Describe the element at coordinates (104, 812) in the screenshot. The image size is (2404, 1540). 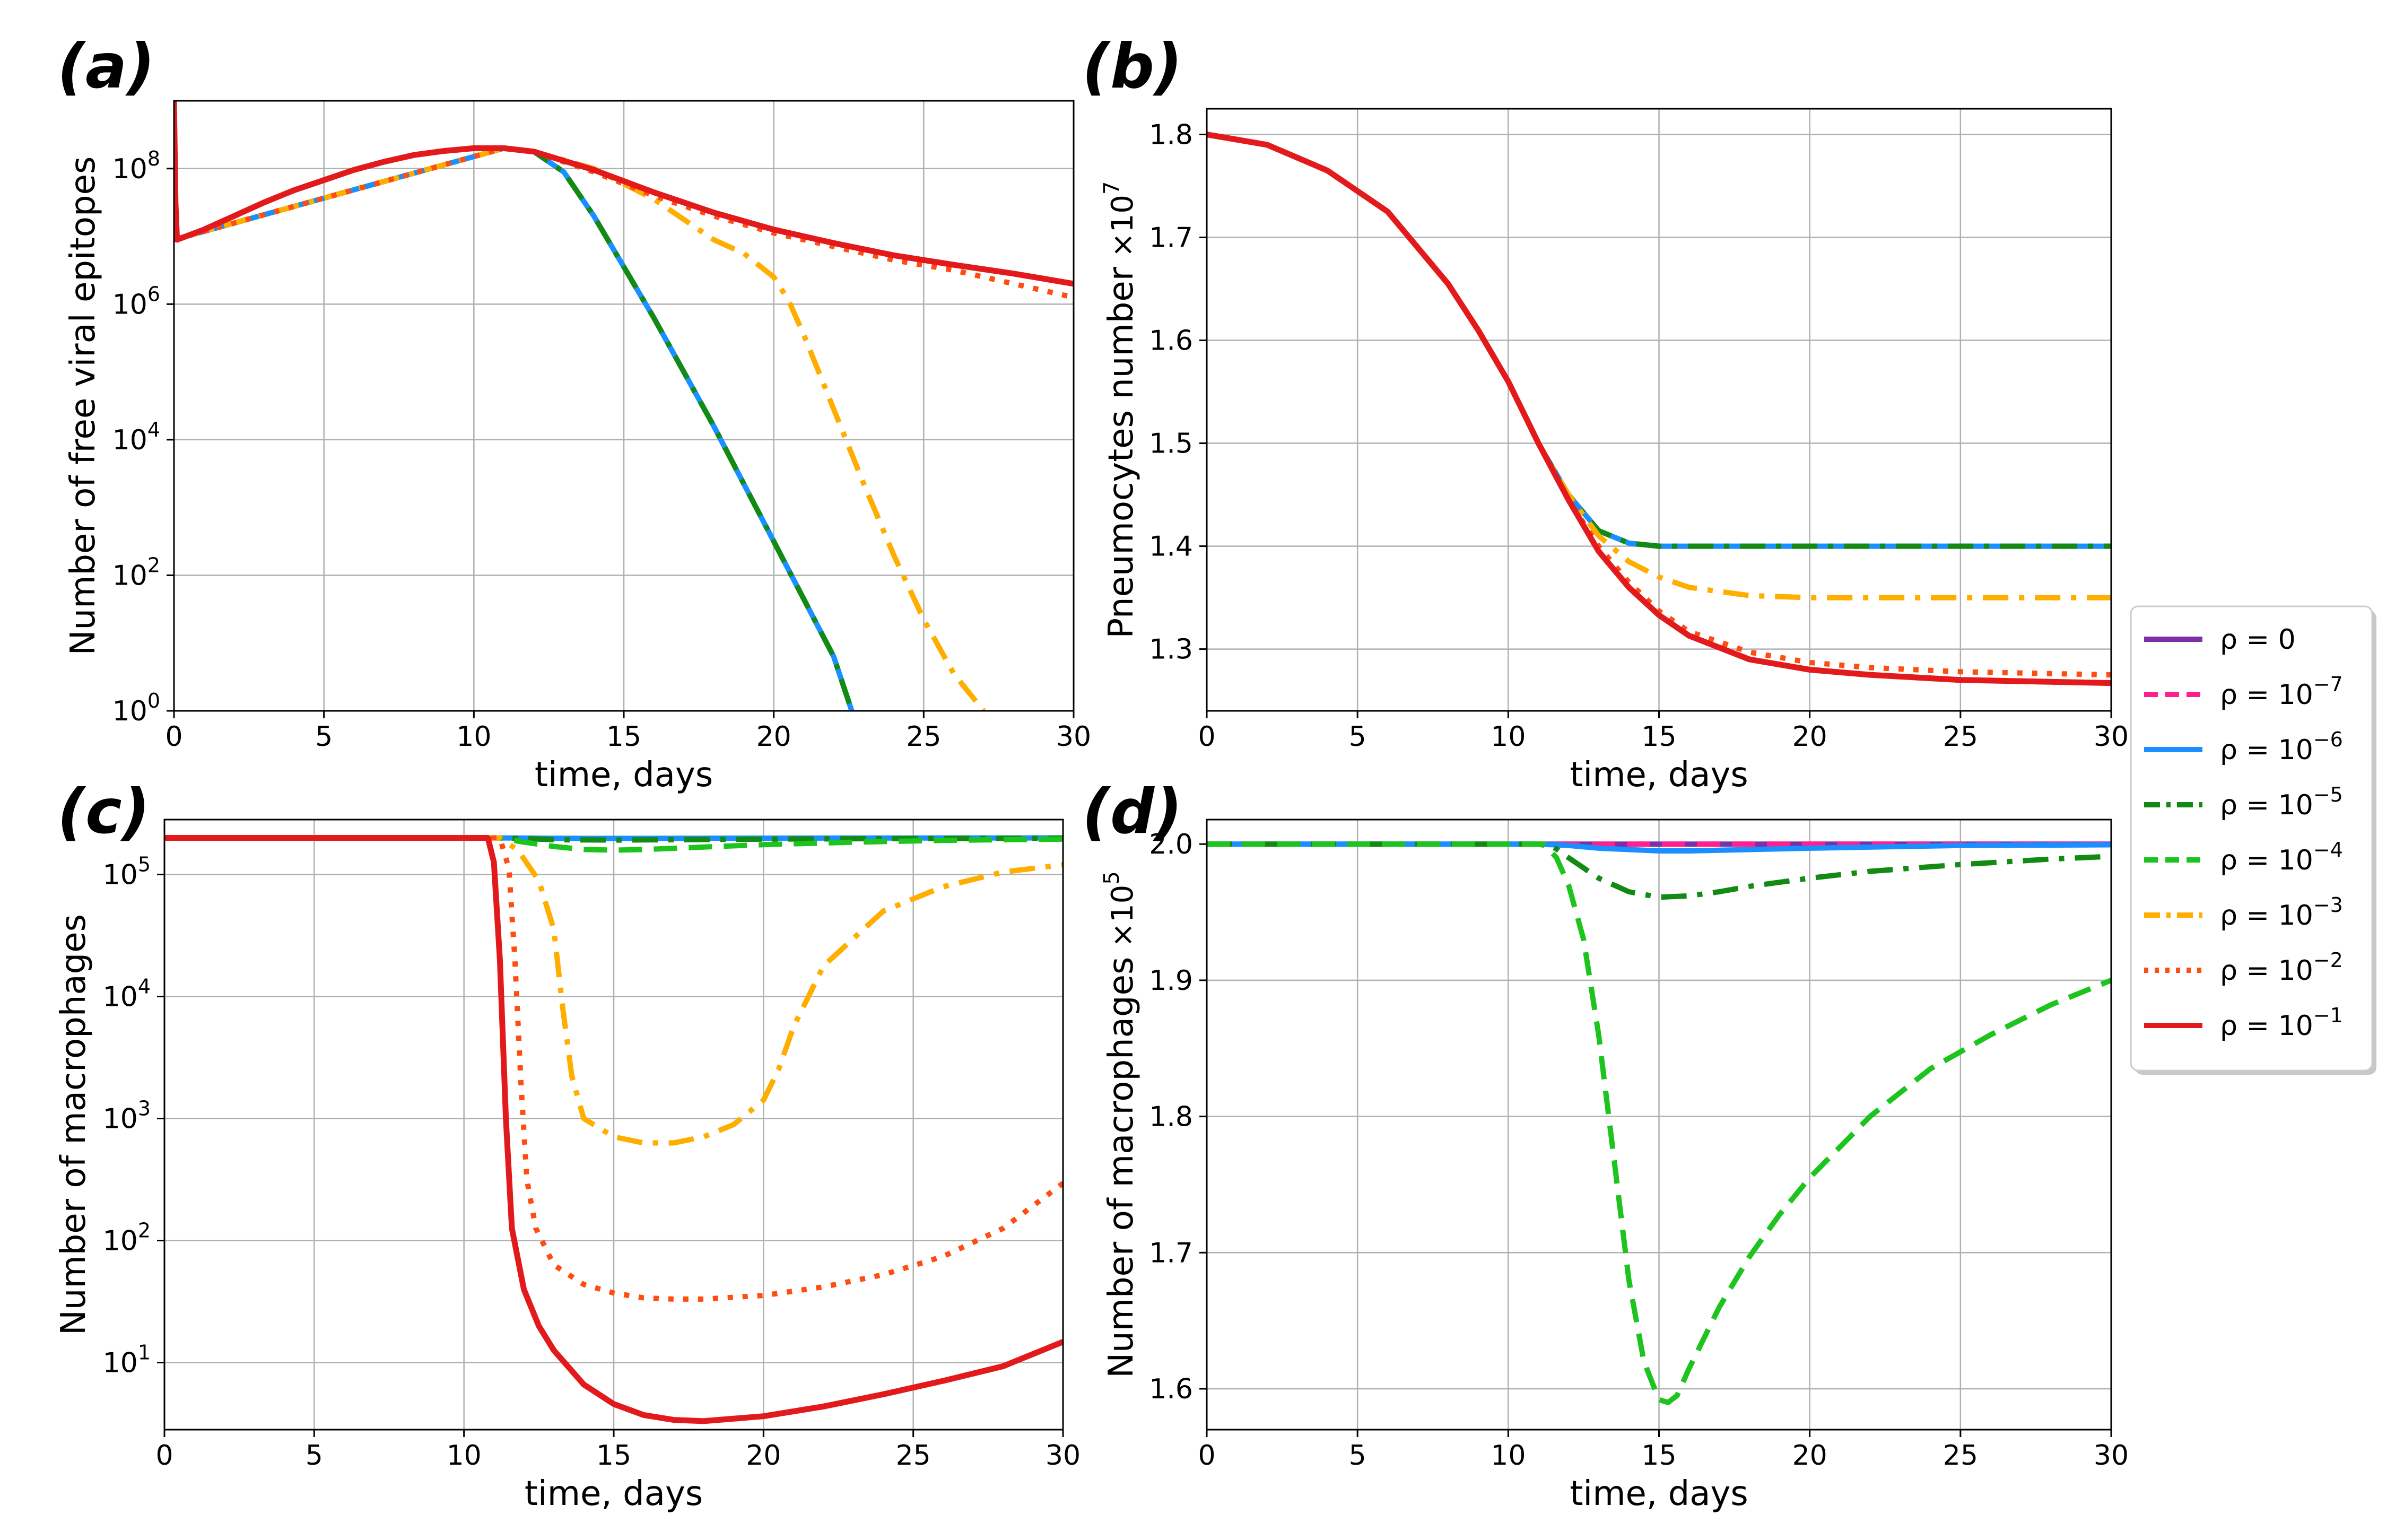
I see `panel-label-c: (c)` at that location.